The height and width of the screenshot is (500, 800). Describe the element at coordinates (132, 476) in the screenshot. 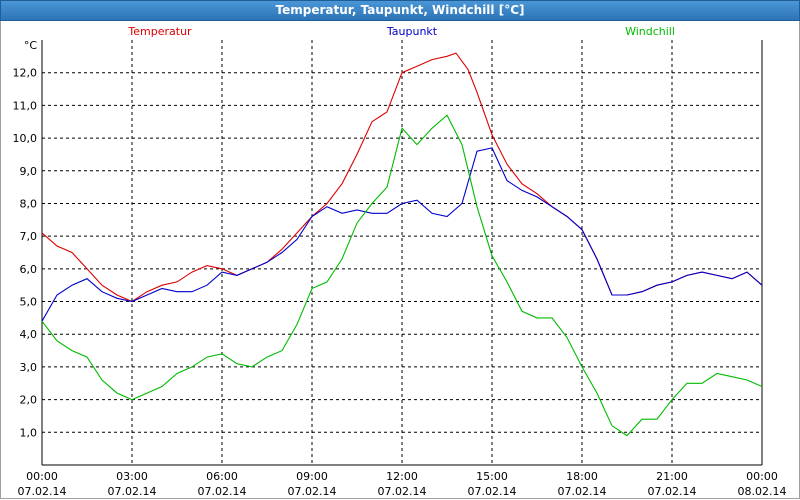

I see `x-tick-time: 03:00` at that location.